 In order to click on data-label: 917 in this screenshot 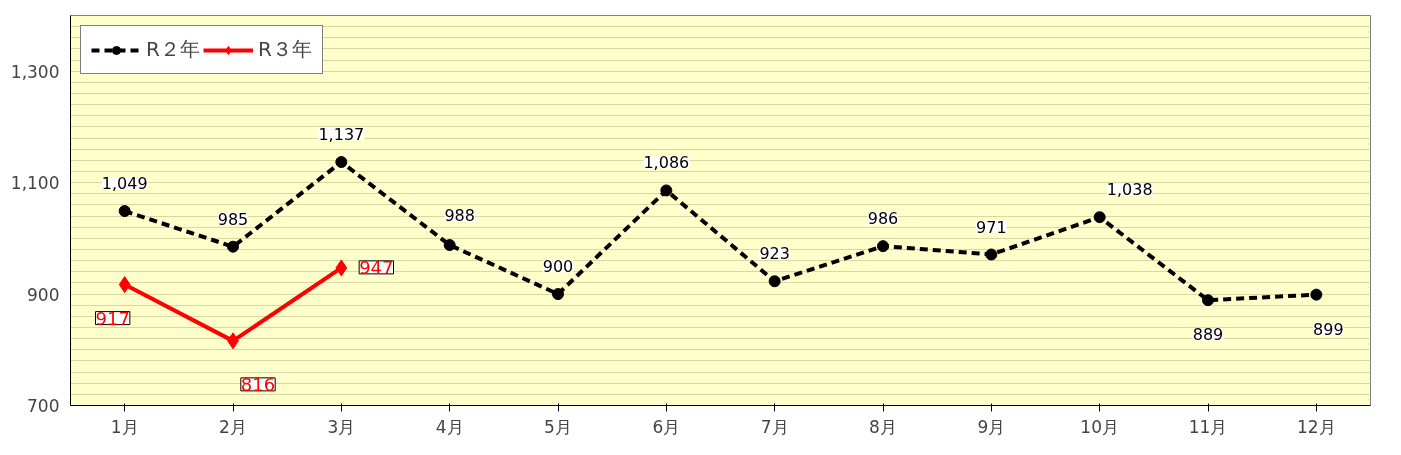, I will do `click(112, 318)`.